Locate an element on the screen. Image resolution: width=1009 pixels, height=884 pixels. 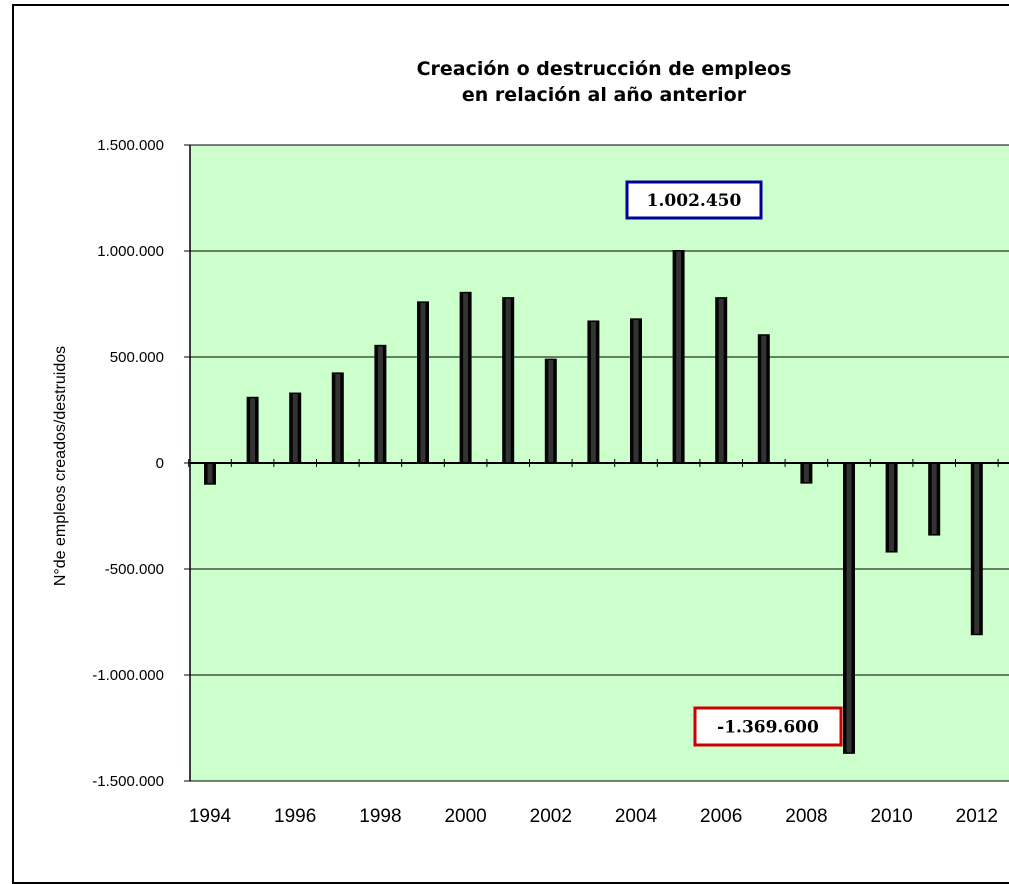
x-tick-label: 1996 is located at coordinates (295, 816).